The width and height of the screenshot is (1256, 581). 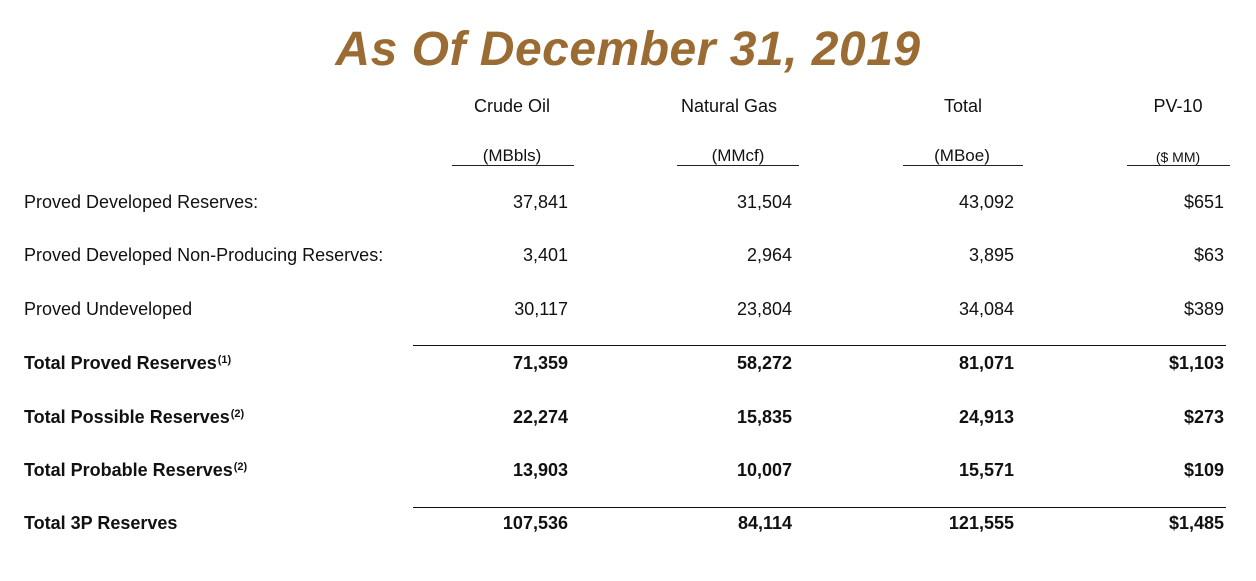 What do you see at coordinates (101, 523) in the screenshot?
I see `row-label: Total 3P Reserves` at bounding box center [101, 523].